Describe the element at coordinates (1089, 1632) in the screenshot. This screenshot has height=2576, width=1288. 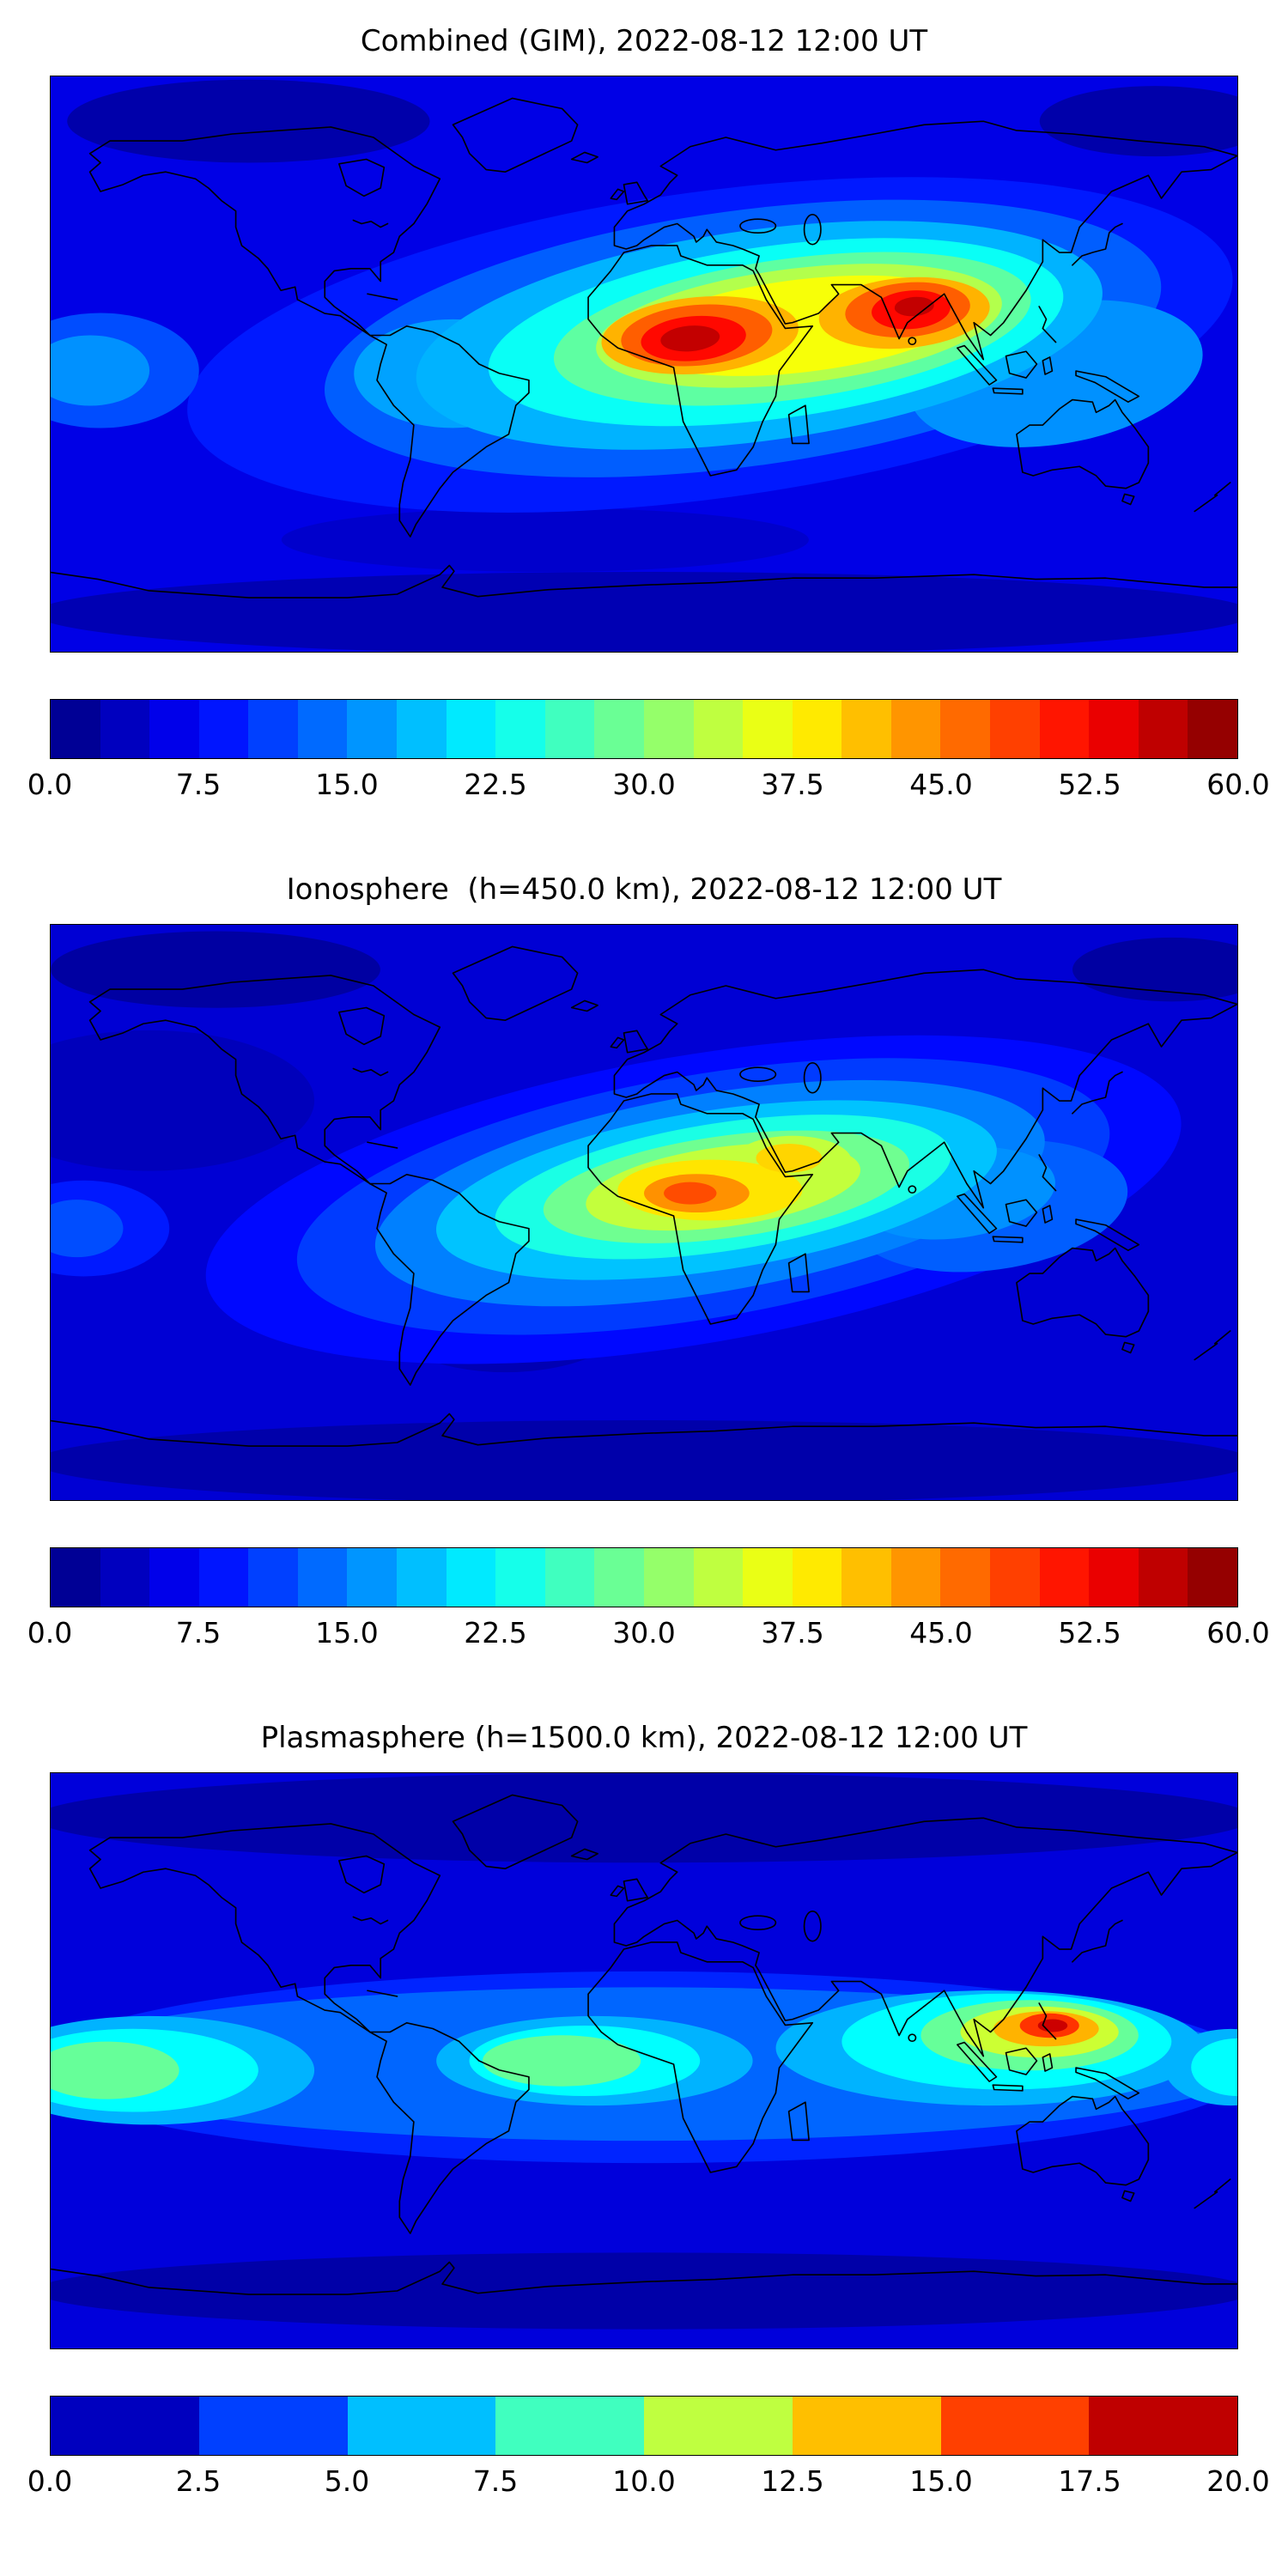
I see `colorbar-tick-label: 52.5` at that location.